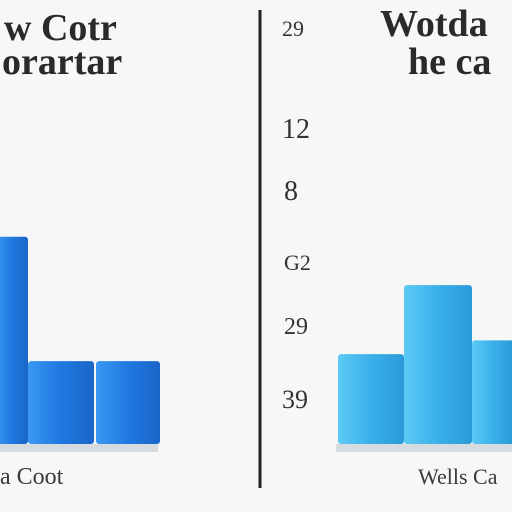 This screenshot has height=512, width=512. What do you see at coordinates (80, 340) in the screenshot?
I see `left-bars-group` at bounding box center [80, 340].